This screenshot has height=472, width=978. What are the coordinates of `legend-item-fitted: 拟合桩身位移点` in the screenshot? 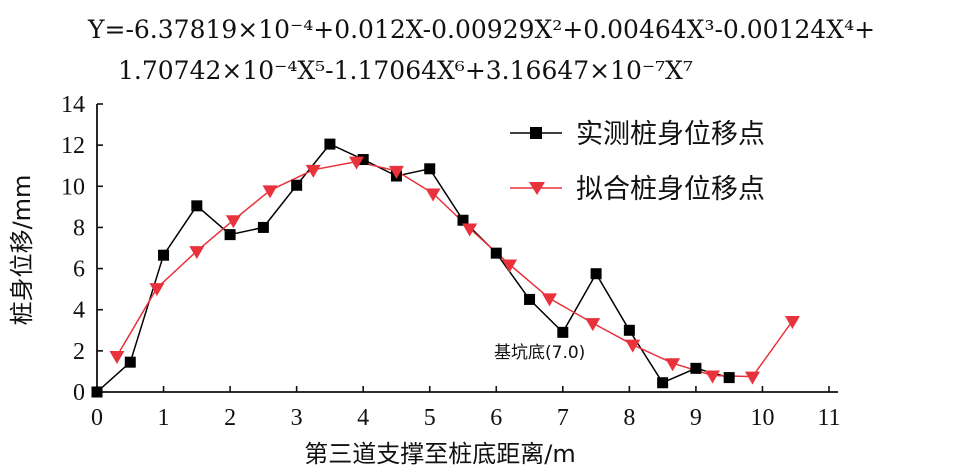 It's located at (637, 189).